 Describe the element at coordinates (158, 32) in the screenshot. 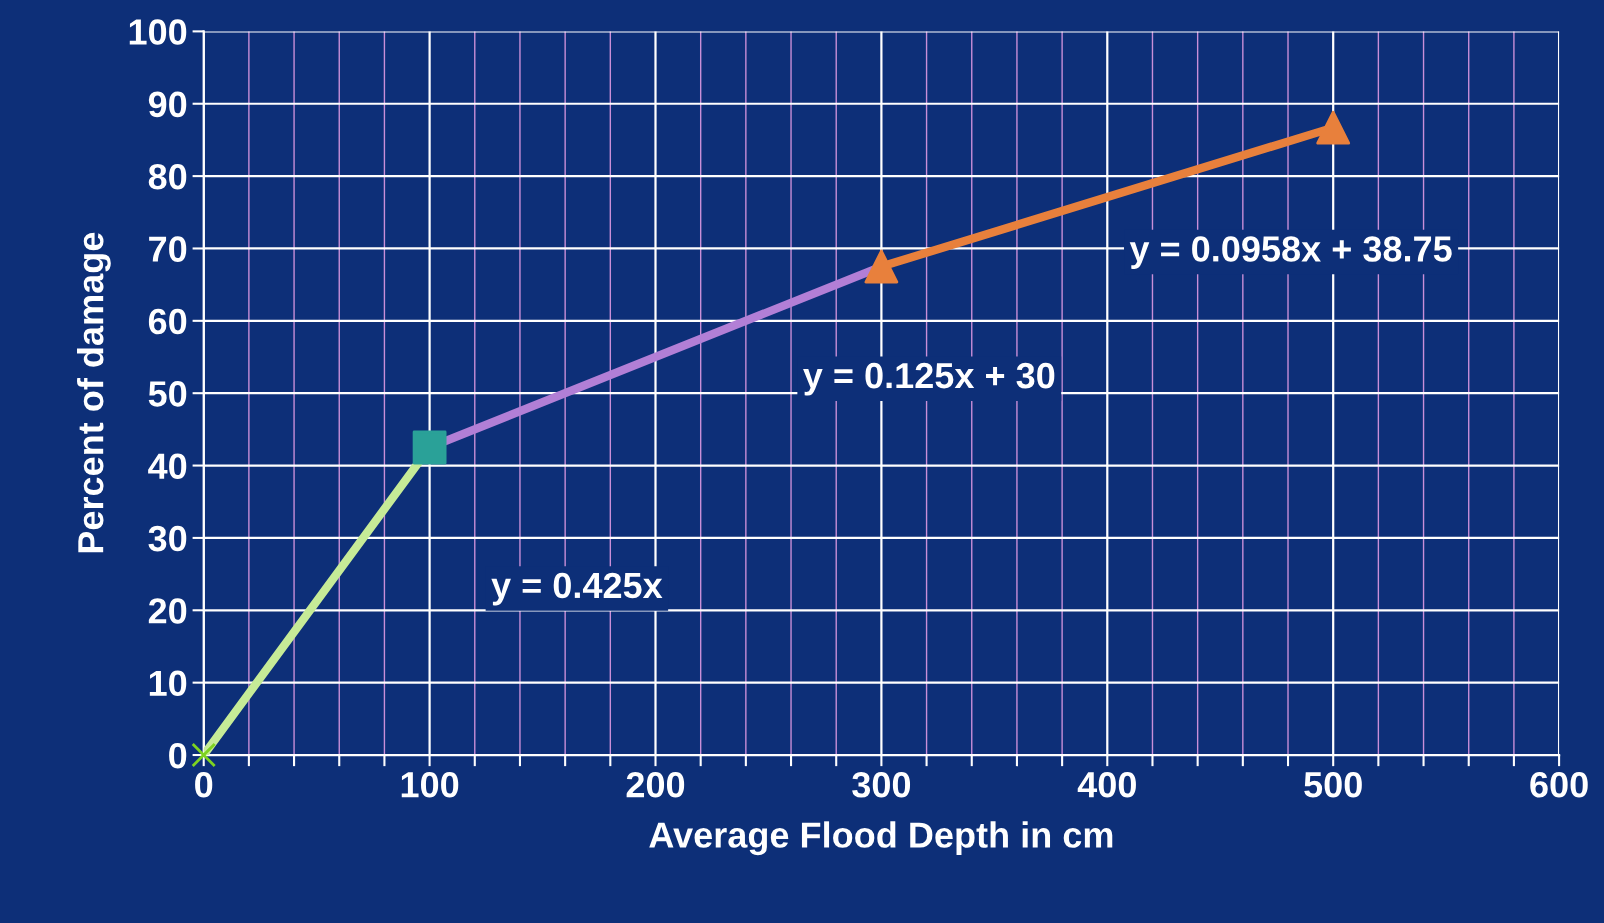

I see `y-tick-label: 100` at that location.